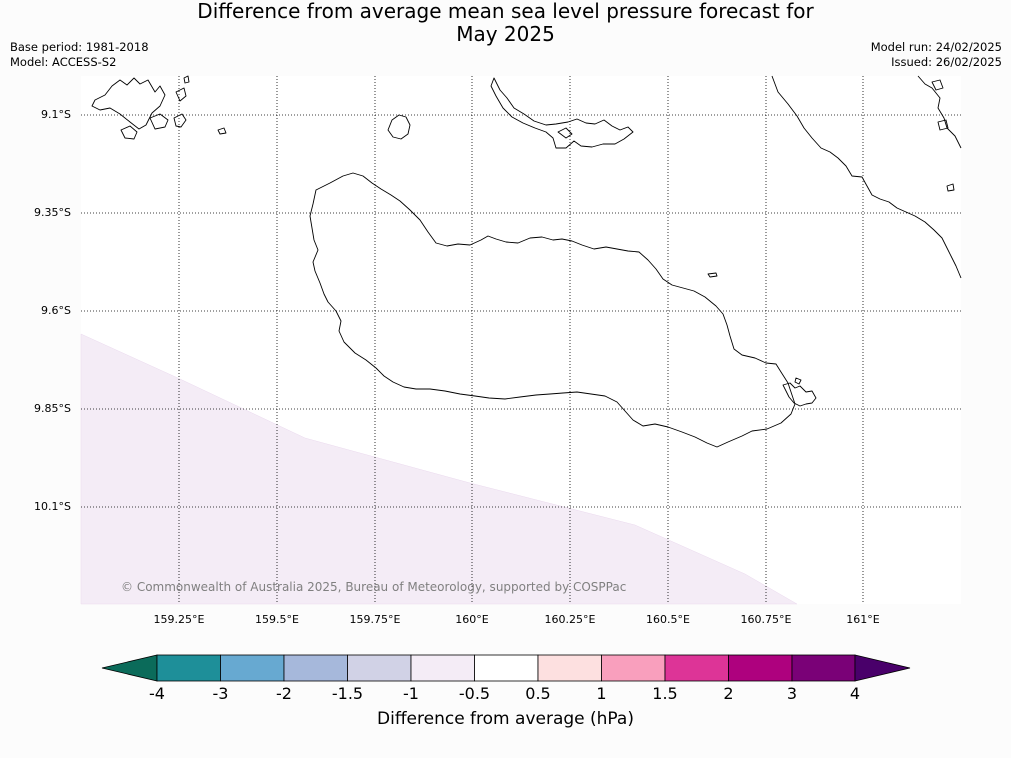 The height and width of the screenshot is (758, 1011). Describe the element at coordinates (668, 619) in the screenshot. I see `lon-label-160.5: 160.5°E` at that location.